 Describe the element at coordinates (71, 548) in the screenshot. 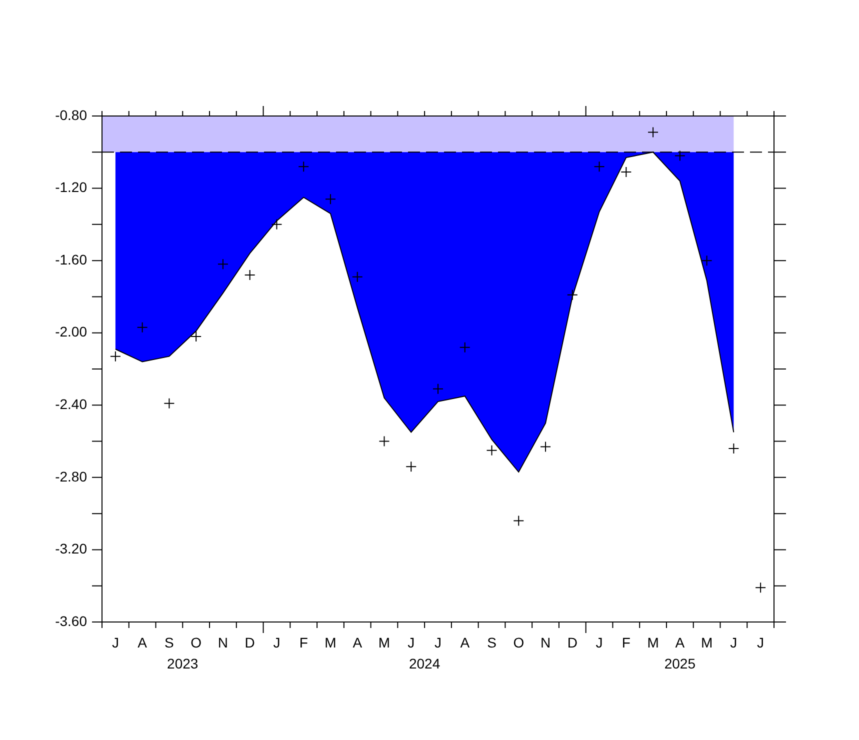

I see `y-tick-label: -3.20` at that location.